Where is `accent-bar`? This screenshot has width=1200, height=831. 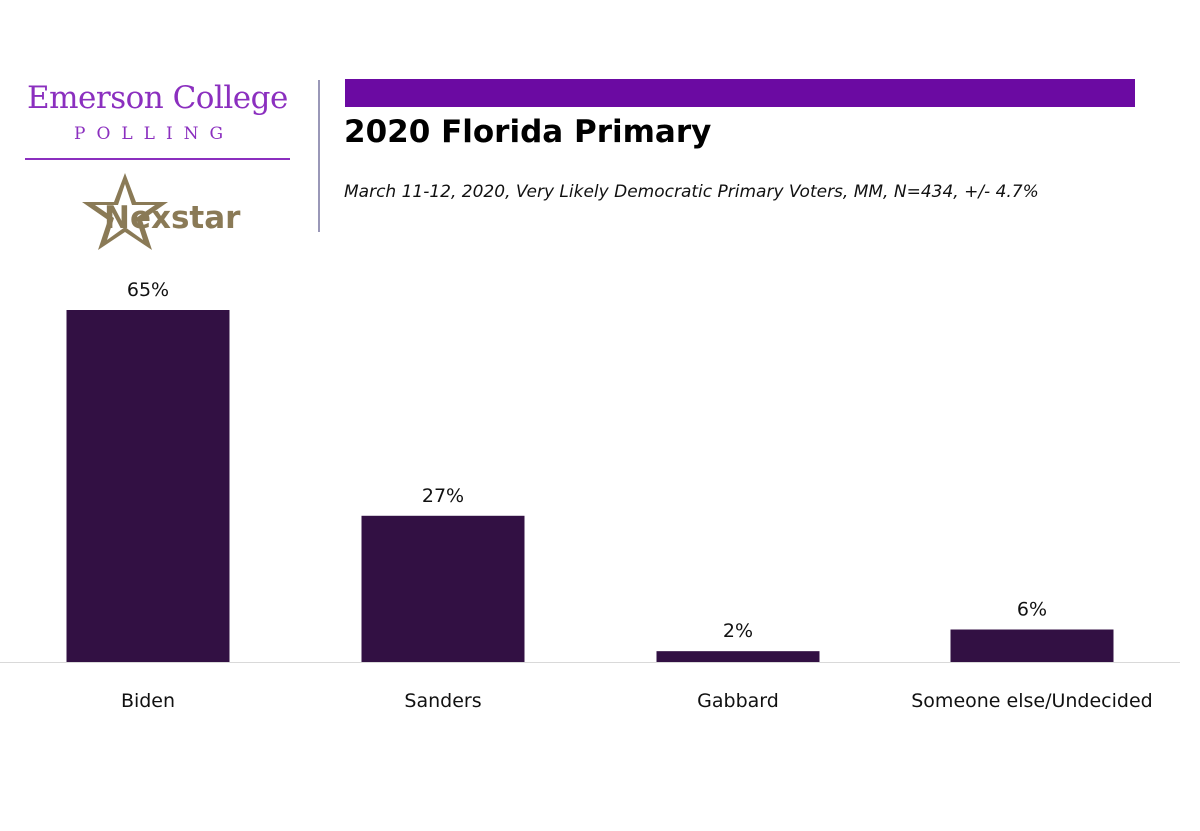 accent-bar is located at coordinates (740, 93).